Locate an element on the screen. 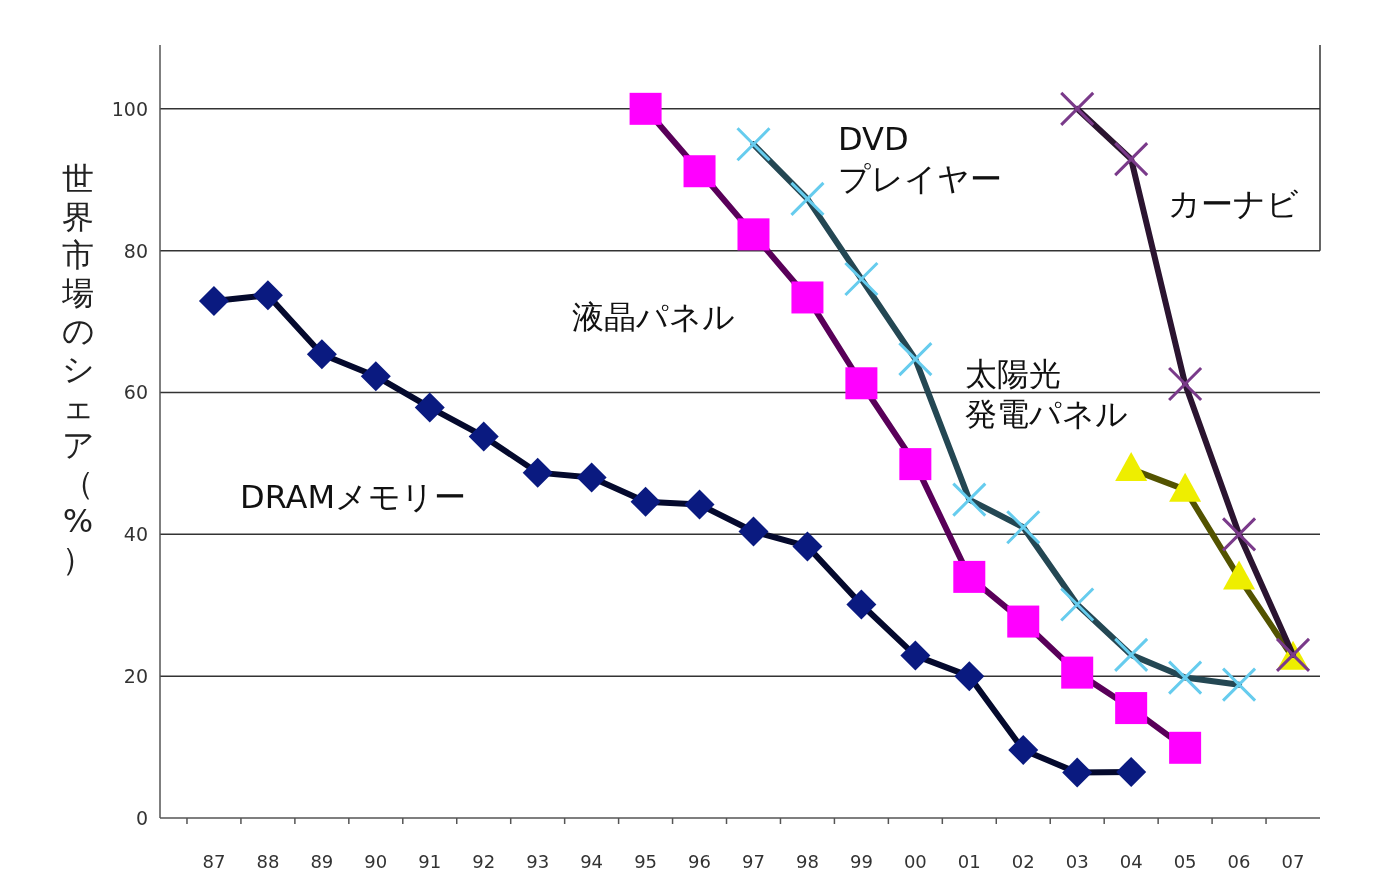  x-tick-label: 00 is located at coordinates (915, 861).